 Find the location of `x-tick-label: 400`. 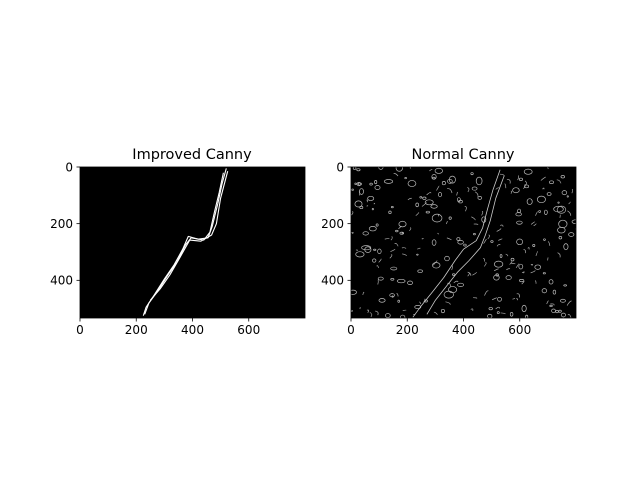

x-tick-label: 400 is located at coordinates (463, 330).